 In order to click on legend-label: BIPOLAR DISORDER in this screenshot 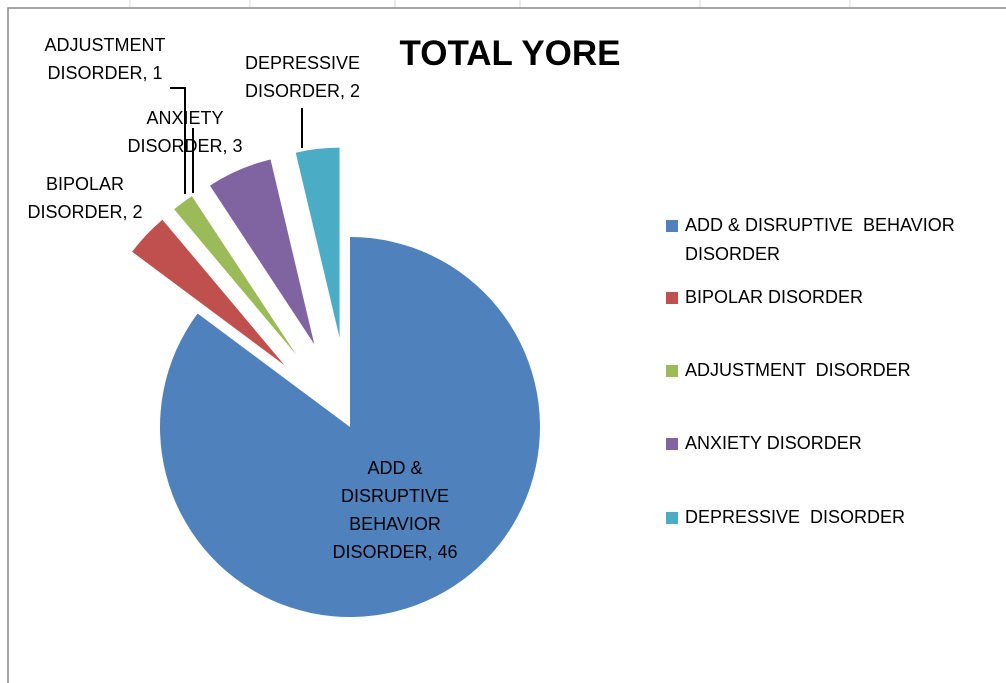, I will do `click(774, 297)`.